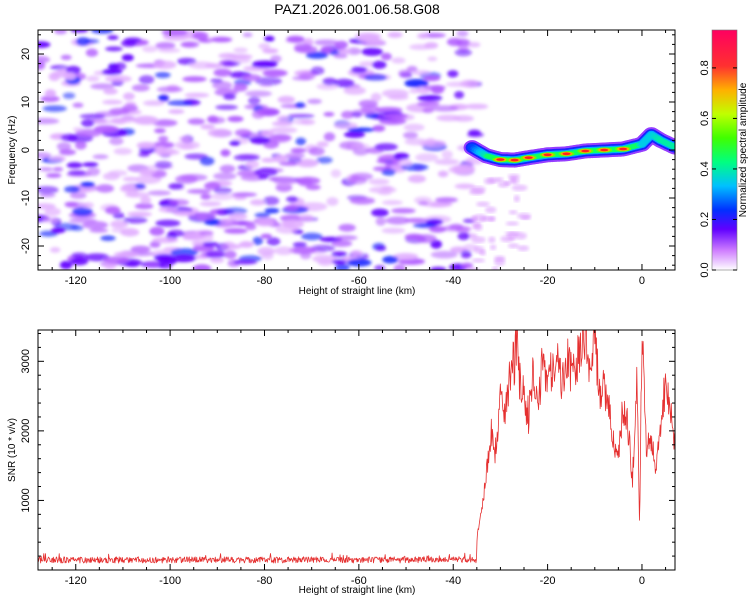  Describe the element at coordinates (743, 149) in the screenshot. I see `colorbar-label: Normalized spectral amplitude` at that location.